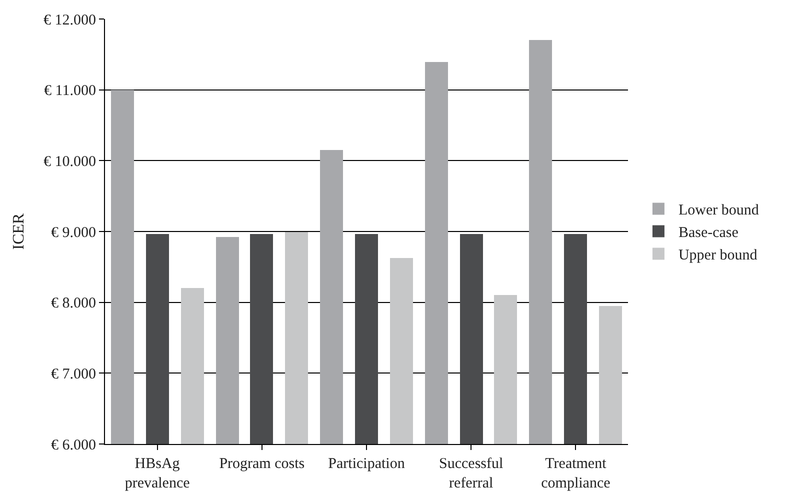 This screenshot has width=798, height=504. I want to click on y-tick-label: € 7.000, so click(73, 374).